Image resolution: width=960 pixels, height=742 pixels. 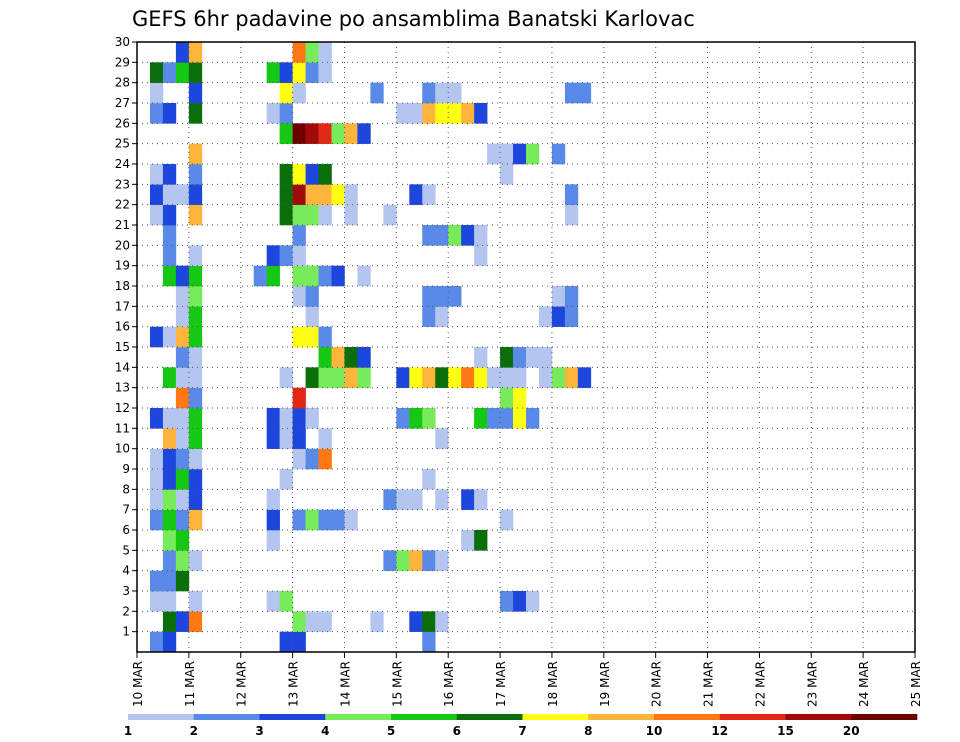 I want to click on y-tick-label: 20, so click(x=122, y=245).